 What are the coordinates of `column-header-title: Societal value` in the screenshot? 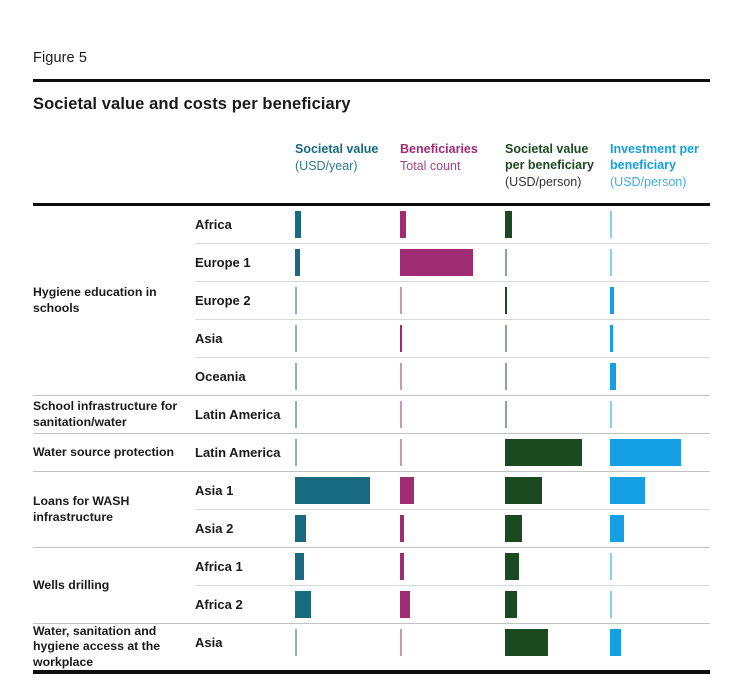 It's located at (337, 149).